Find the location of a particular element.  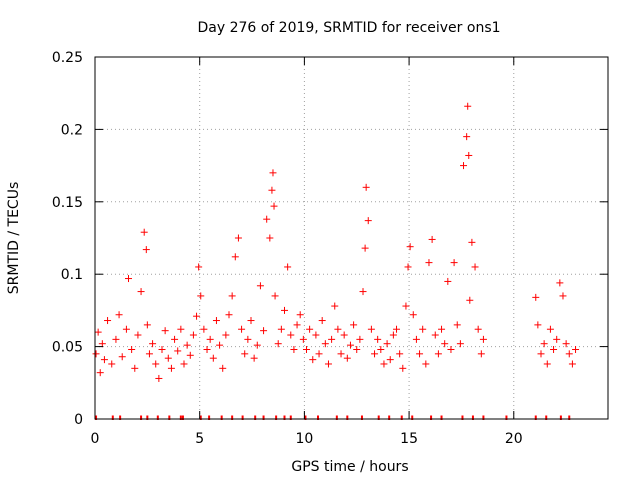

x-axis-label: GPS time / hours is located at coordinates (349, 467).